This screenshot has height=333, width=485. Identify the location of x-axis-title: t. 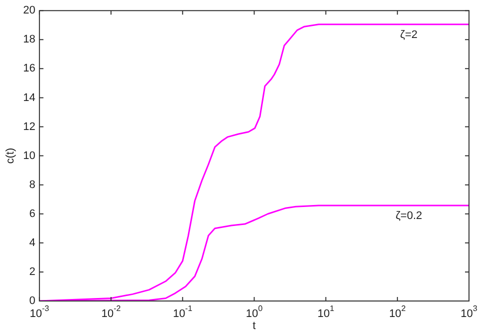
(254, 326).